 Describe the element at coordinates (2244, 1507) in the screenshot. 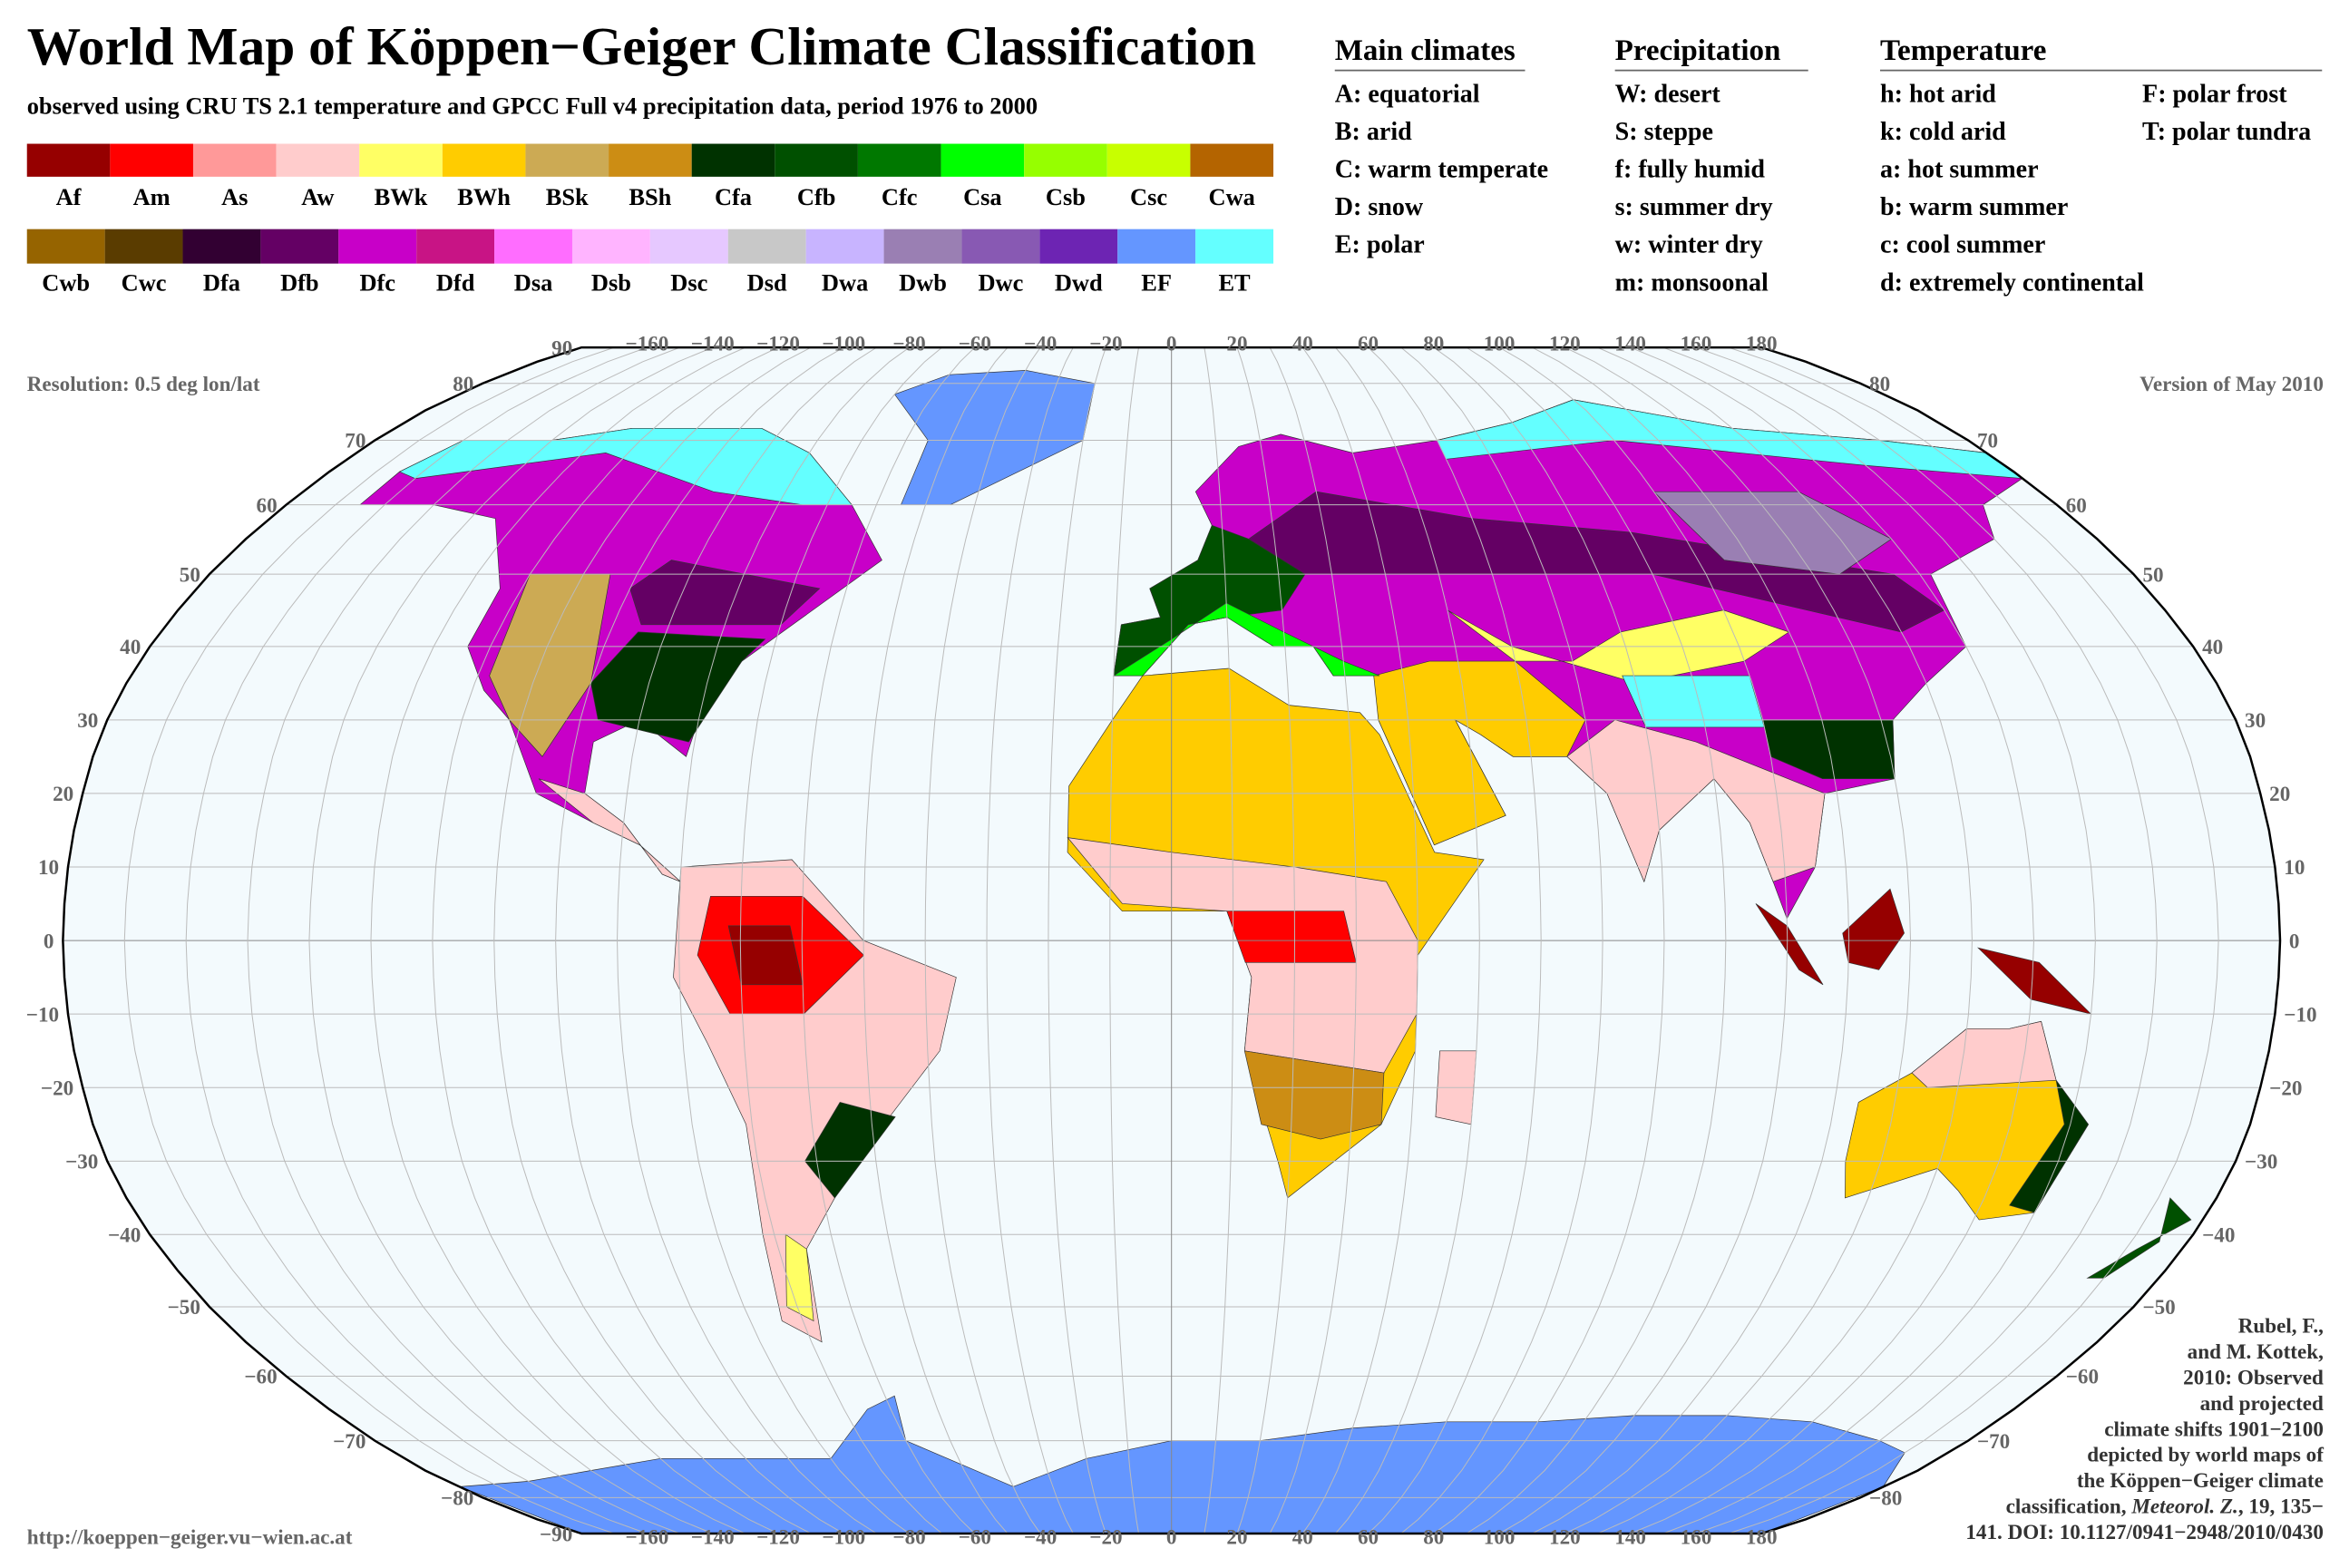

I see `citation-part: ,` at that location.